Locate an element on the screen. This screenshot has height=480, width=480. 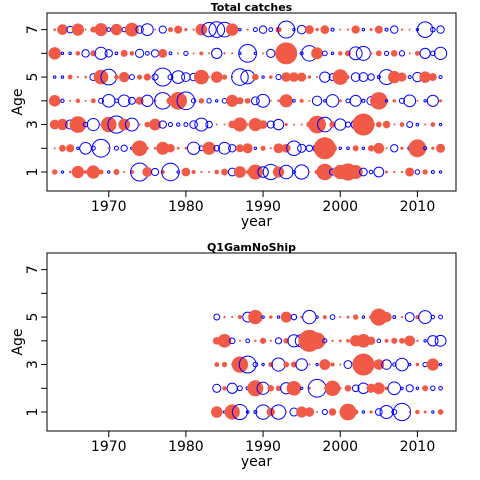
x-tick-label: 2000 is located at coordinates (340, 447).